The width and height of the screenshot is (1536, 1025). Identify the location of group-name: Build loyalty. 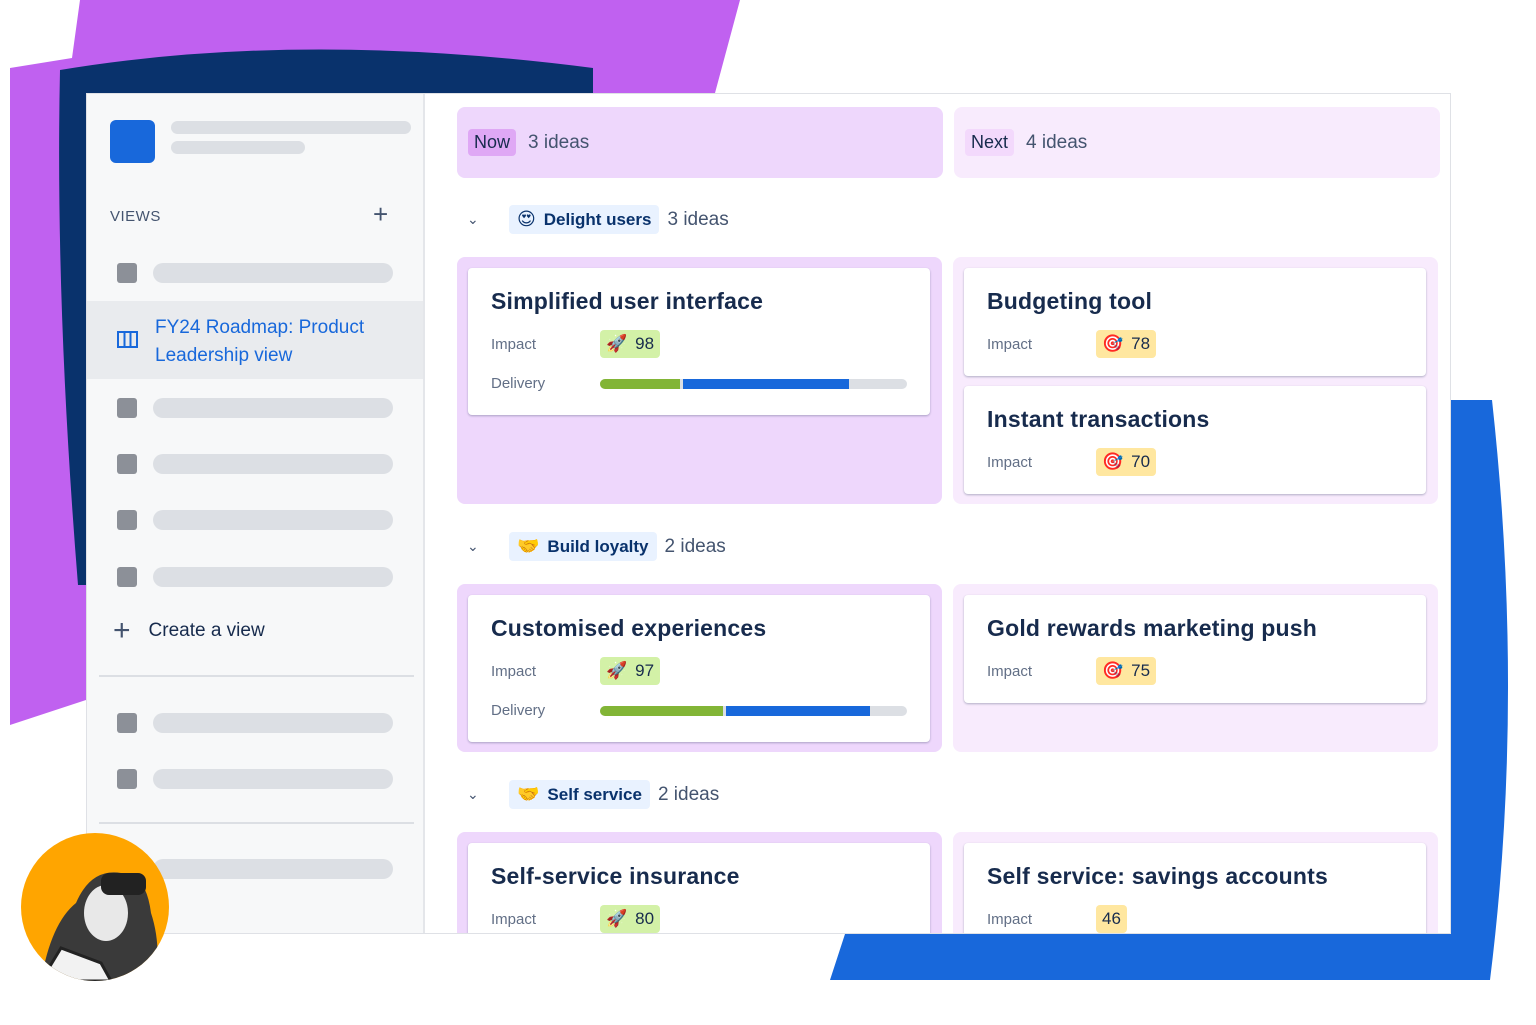
(598, 546).